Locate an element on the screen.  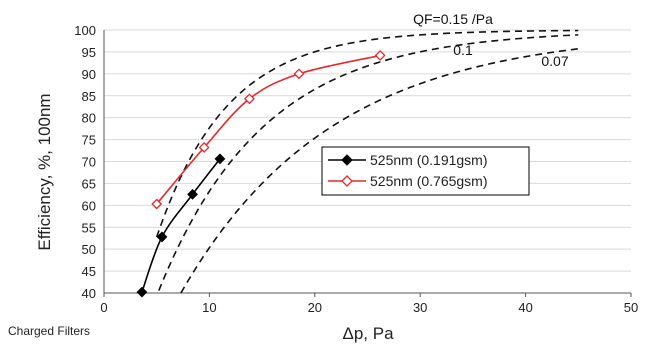
y-tick-label: 80 is located at coordinates (89, 118).